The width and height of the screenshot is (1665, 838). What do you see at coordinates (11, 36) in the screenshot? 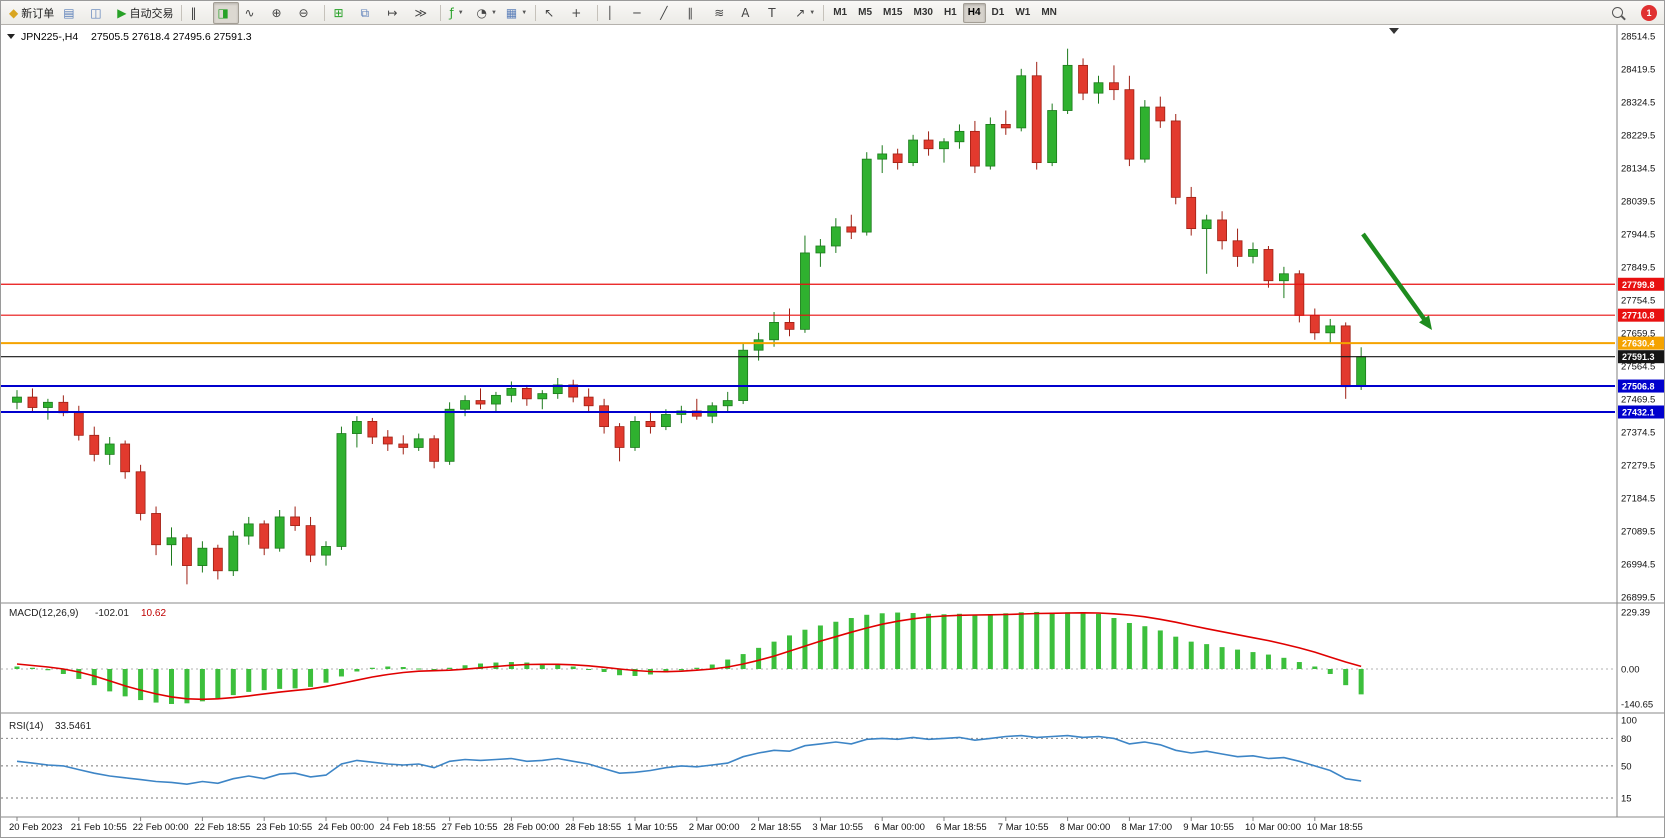
I see `chart-menu-icon` at bounding box center [11, 36].